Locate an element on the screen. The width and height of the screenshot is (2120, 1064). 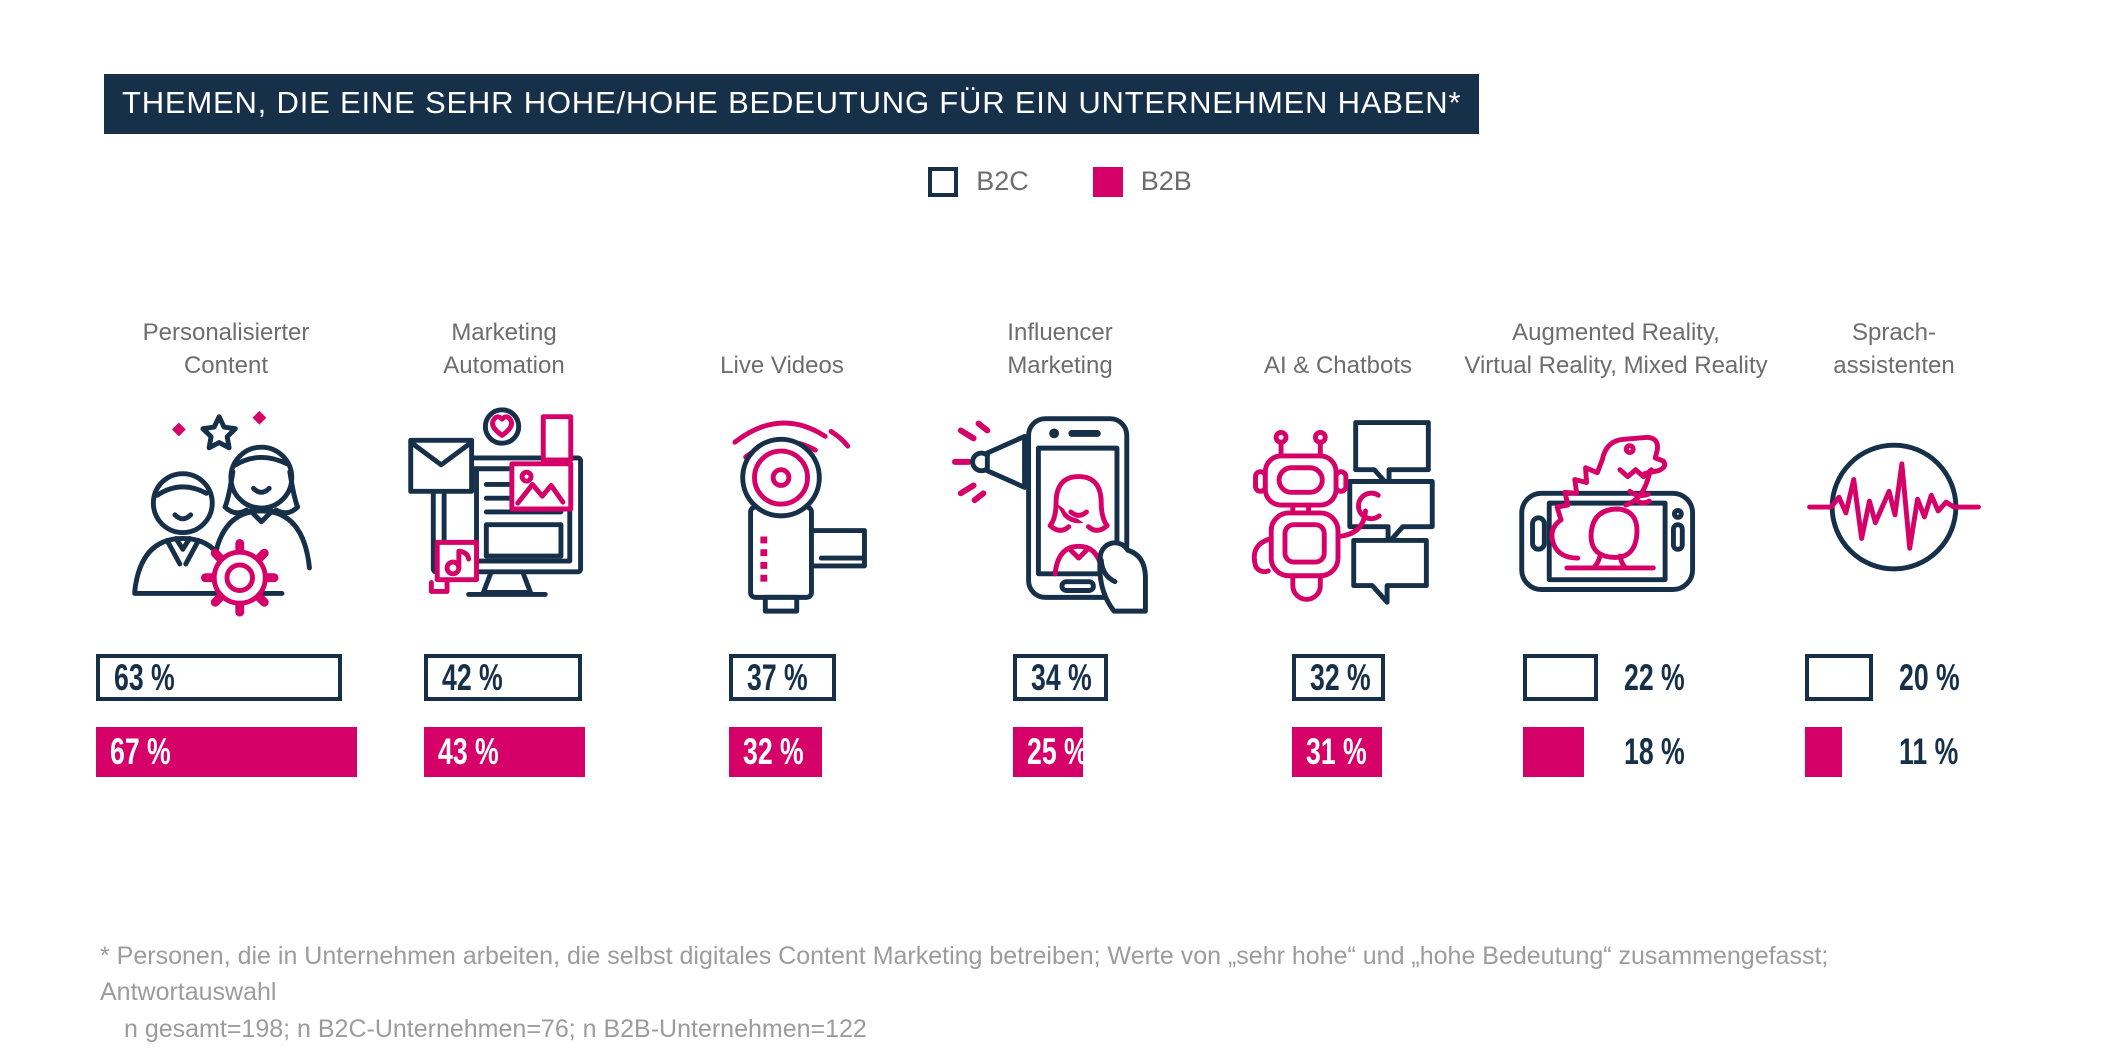
b2b-value-label: 25 % is located at coordinates (1057, 751).